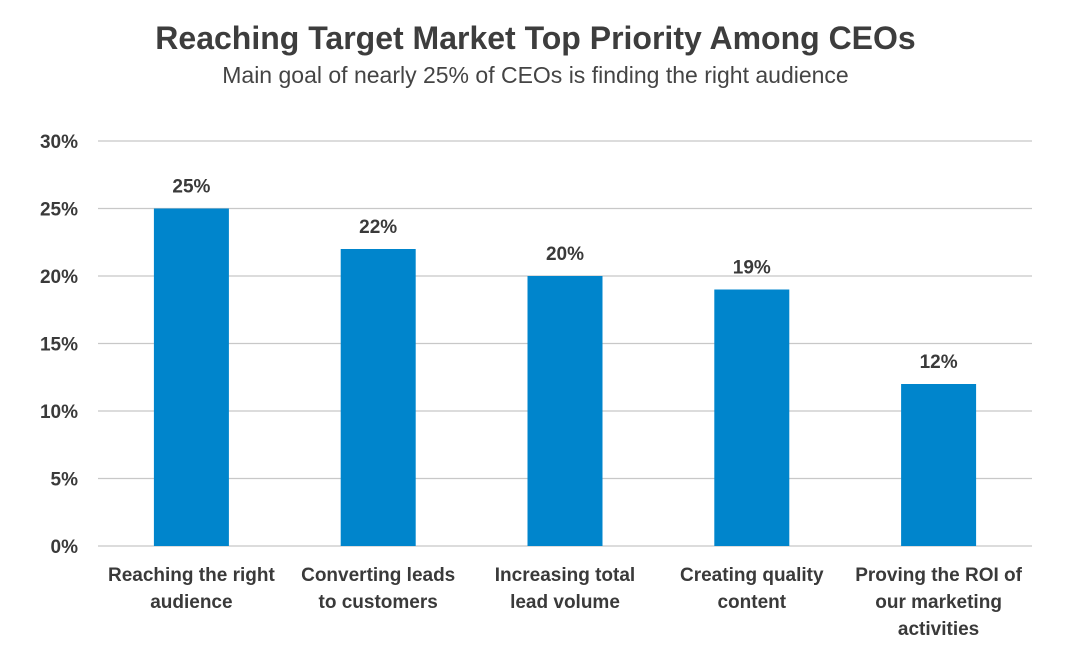  Describe the element at coordinates (939, 362) in the screenshot. I see `data-label: 12%` at that location.